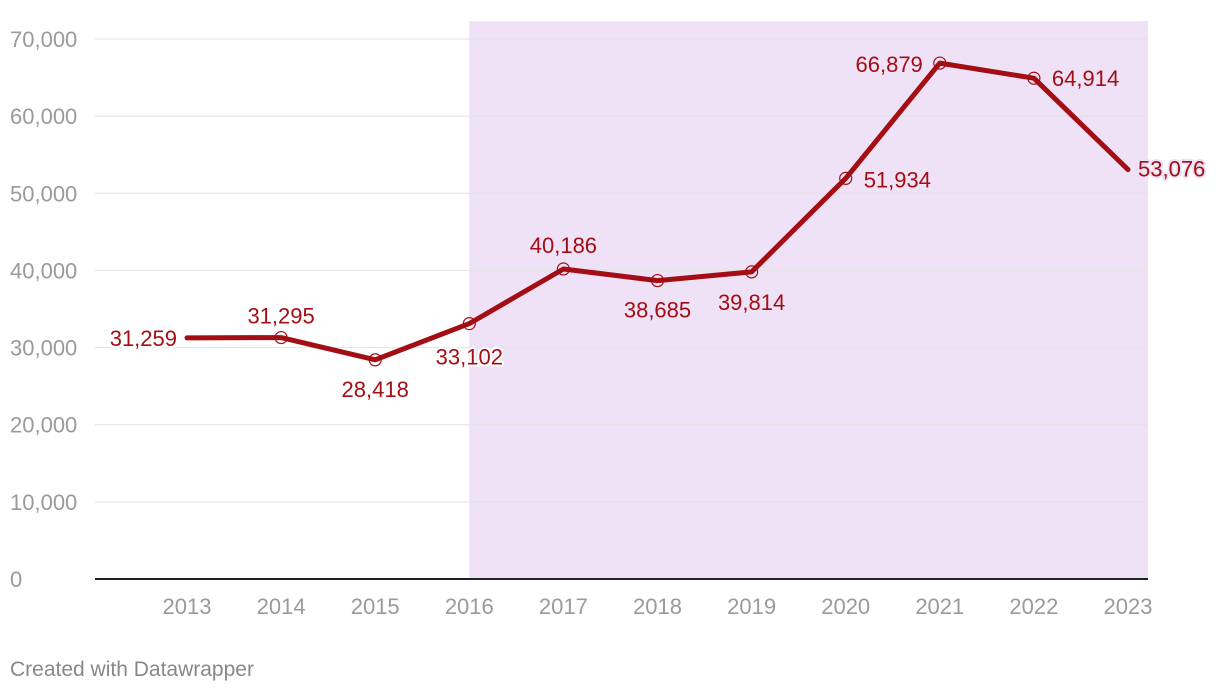 The height and width of the screenshot is (696, 1220). Describe the element at coordinates (751, 302) in the screenshot. I see `data-label: 39,814` at that location.